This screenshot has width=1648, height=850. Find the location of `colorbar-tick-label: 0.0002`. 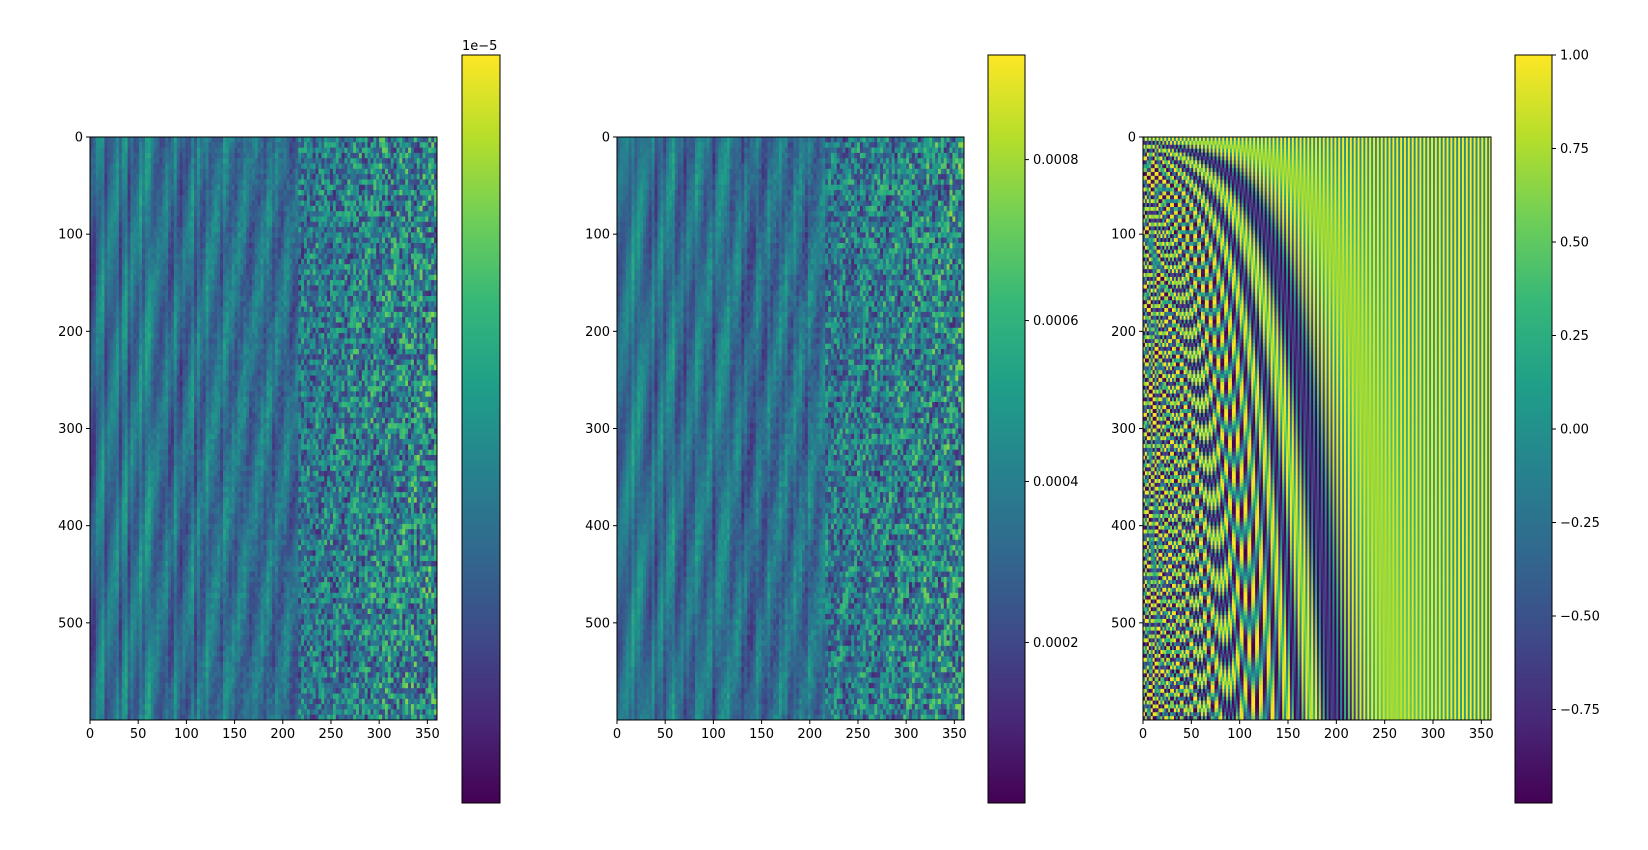

colorbar-tick-label: 0.0002 is located at coordinates (1056, 643).